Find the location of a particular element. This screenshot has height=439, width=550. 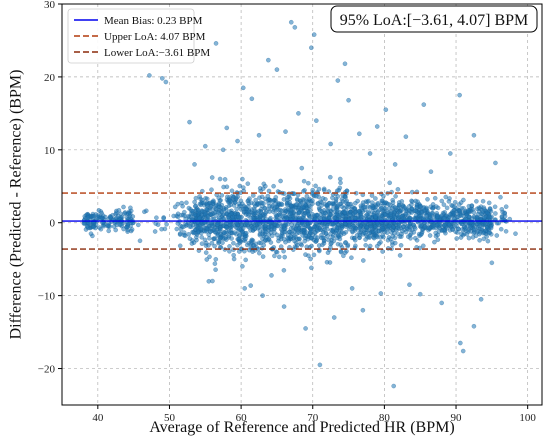

y-tick-label: 30 is located at coordinates (50, 5).